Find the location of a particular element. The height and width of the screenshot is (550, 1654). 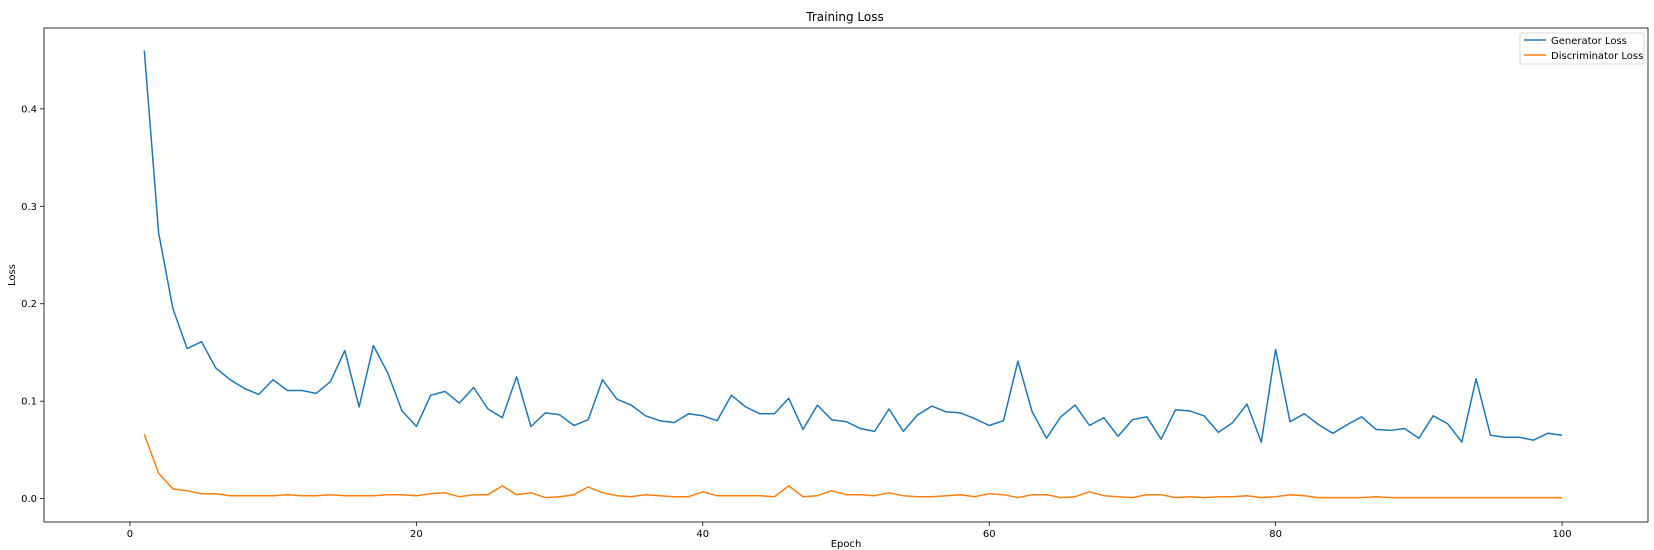

y-tick-label: 0.2 is located at coordinates (29, 304).